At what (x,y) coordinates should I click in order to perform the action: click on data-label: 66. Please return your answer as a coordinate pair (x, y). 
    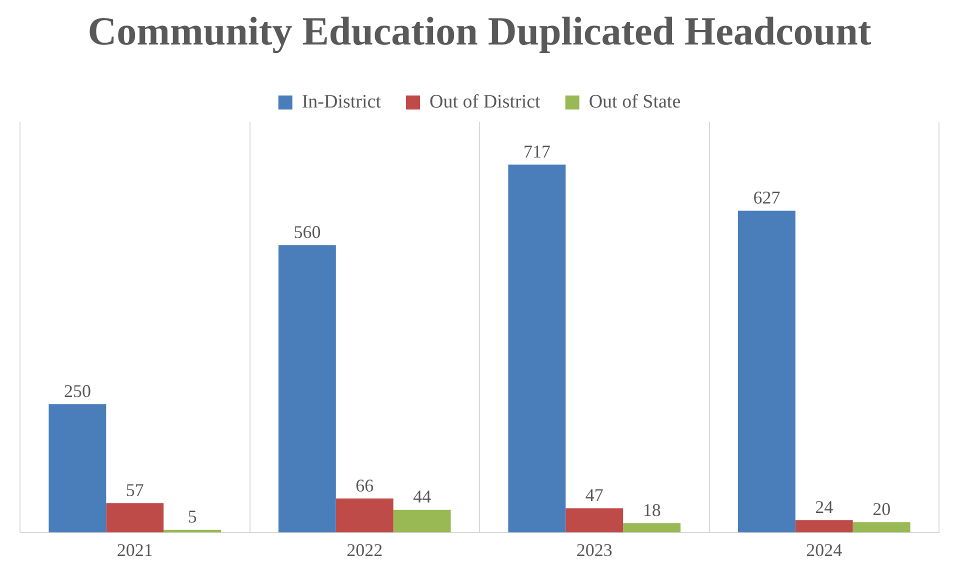
    Looking at the image, I should click on (365, 485).